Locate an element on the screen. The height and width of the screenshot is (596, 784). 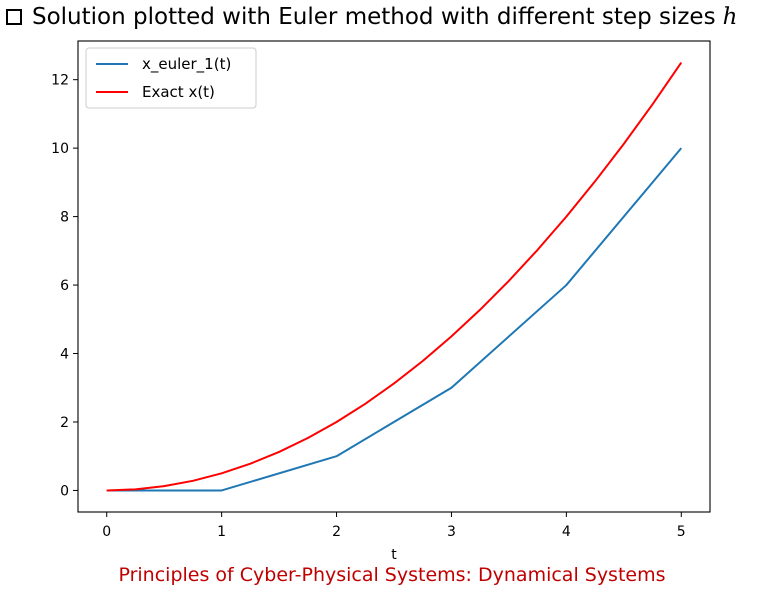
x-tick-label: 3 is located at coordinates (451, 532).